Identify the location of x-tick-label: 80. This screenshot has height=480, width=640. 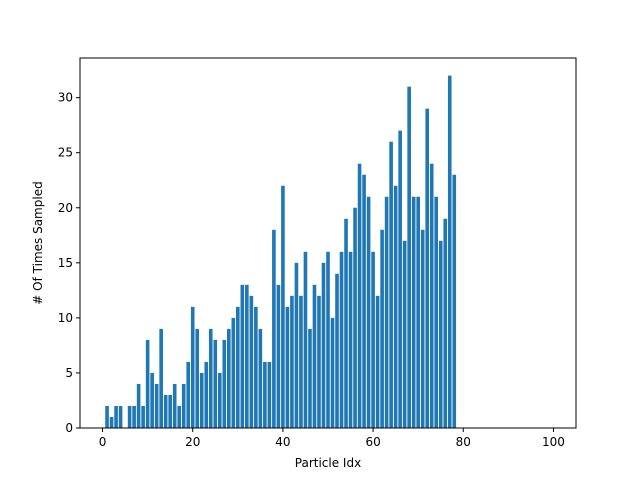
(463, 442).